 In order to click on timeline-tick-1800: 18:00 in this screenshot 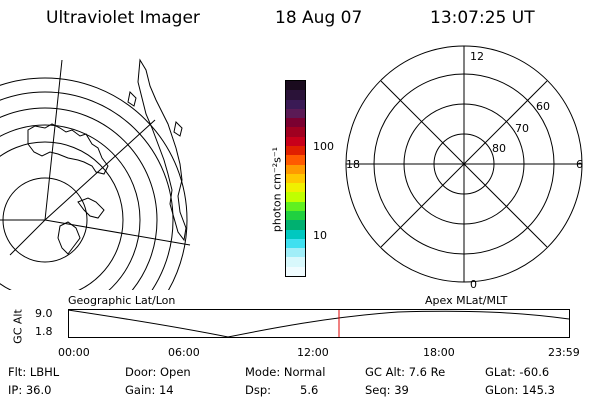, I will do `click(439, 352)`.